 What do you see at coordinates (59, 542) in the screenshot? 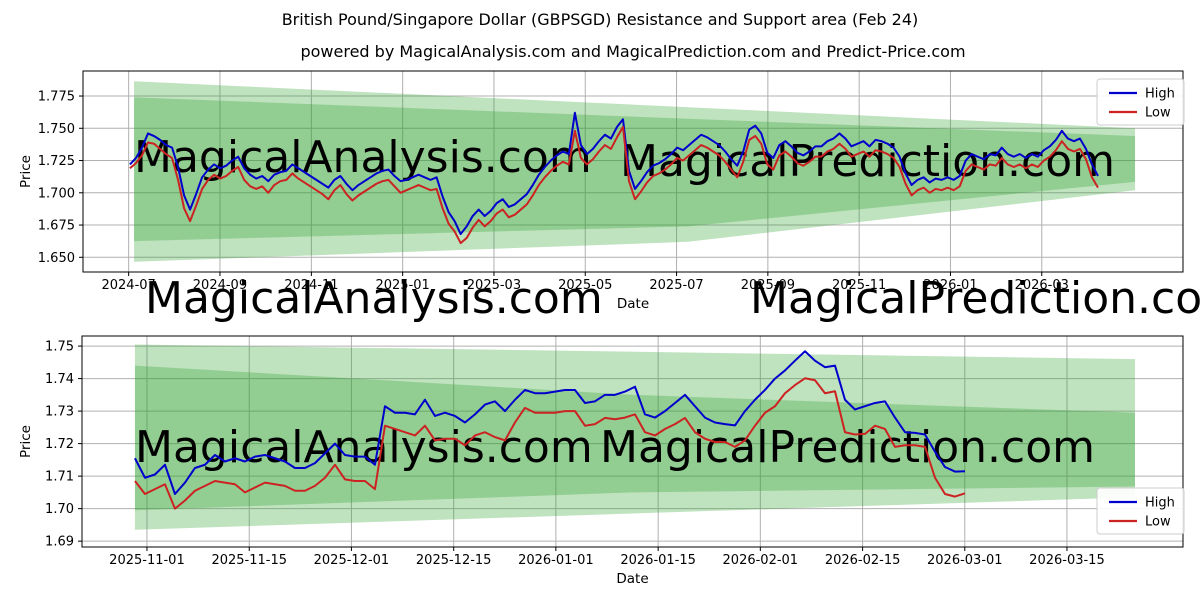
I see `y-tick-label: 1.69` at bounding box center [59, 542].